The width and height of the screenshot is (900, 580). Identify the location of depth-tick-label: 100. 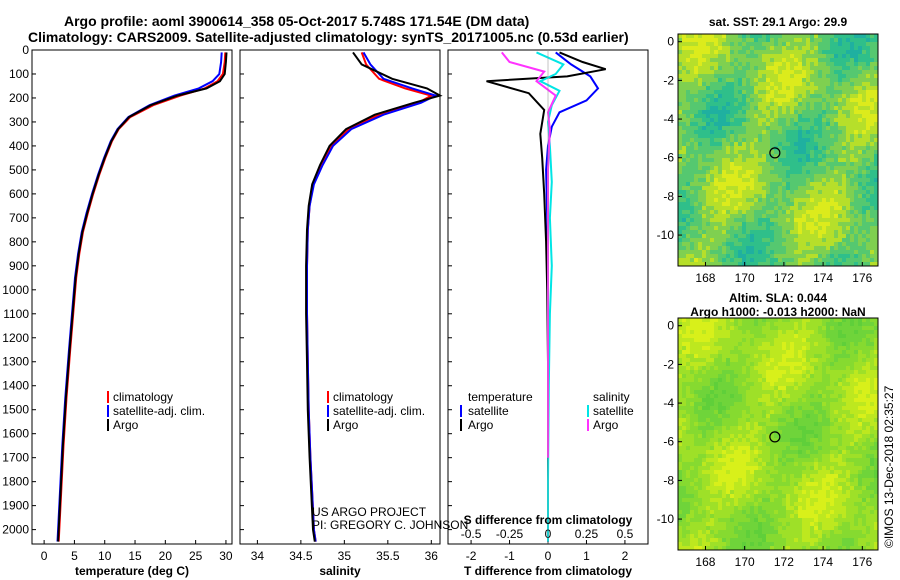
(19, 74).